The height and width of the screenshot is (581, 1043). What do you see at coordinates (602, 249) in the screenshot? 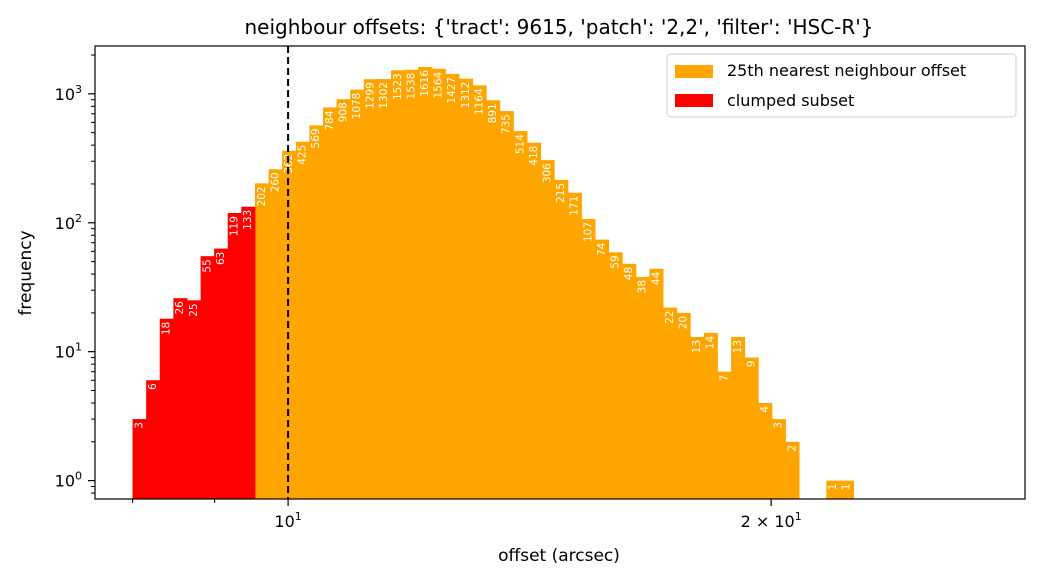
I see `bar-label-34: 74` at bounding box center [602, 249].